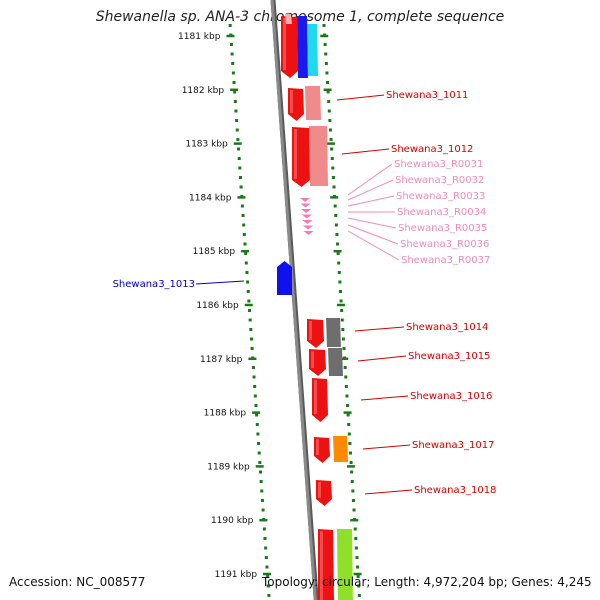  Describe the element at coordinates (210, 198) in the screenshot. I see `tick-label: 1184 kbp` at that location.